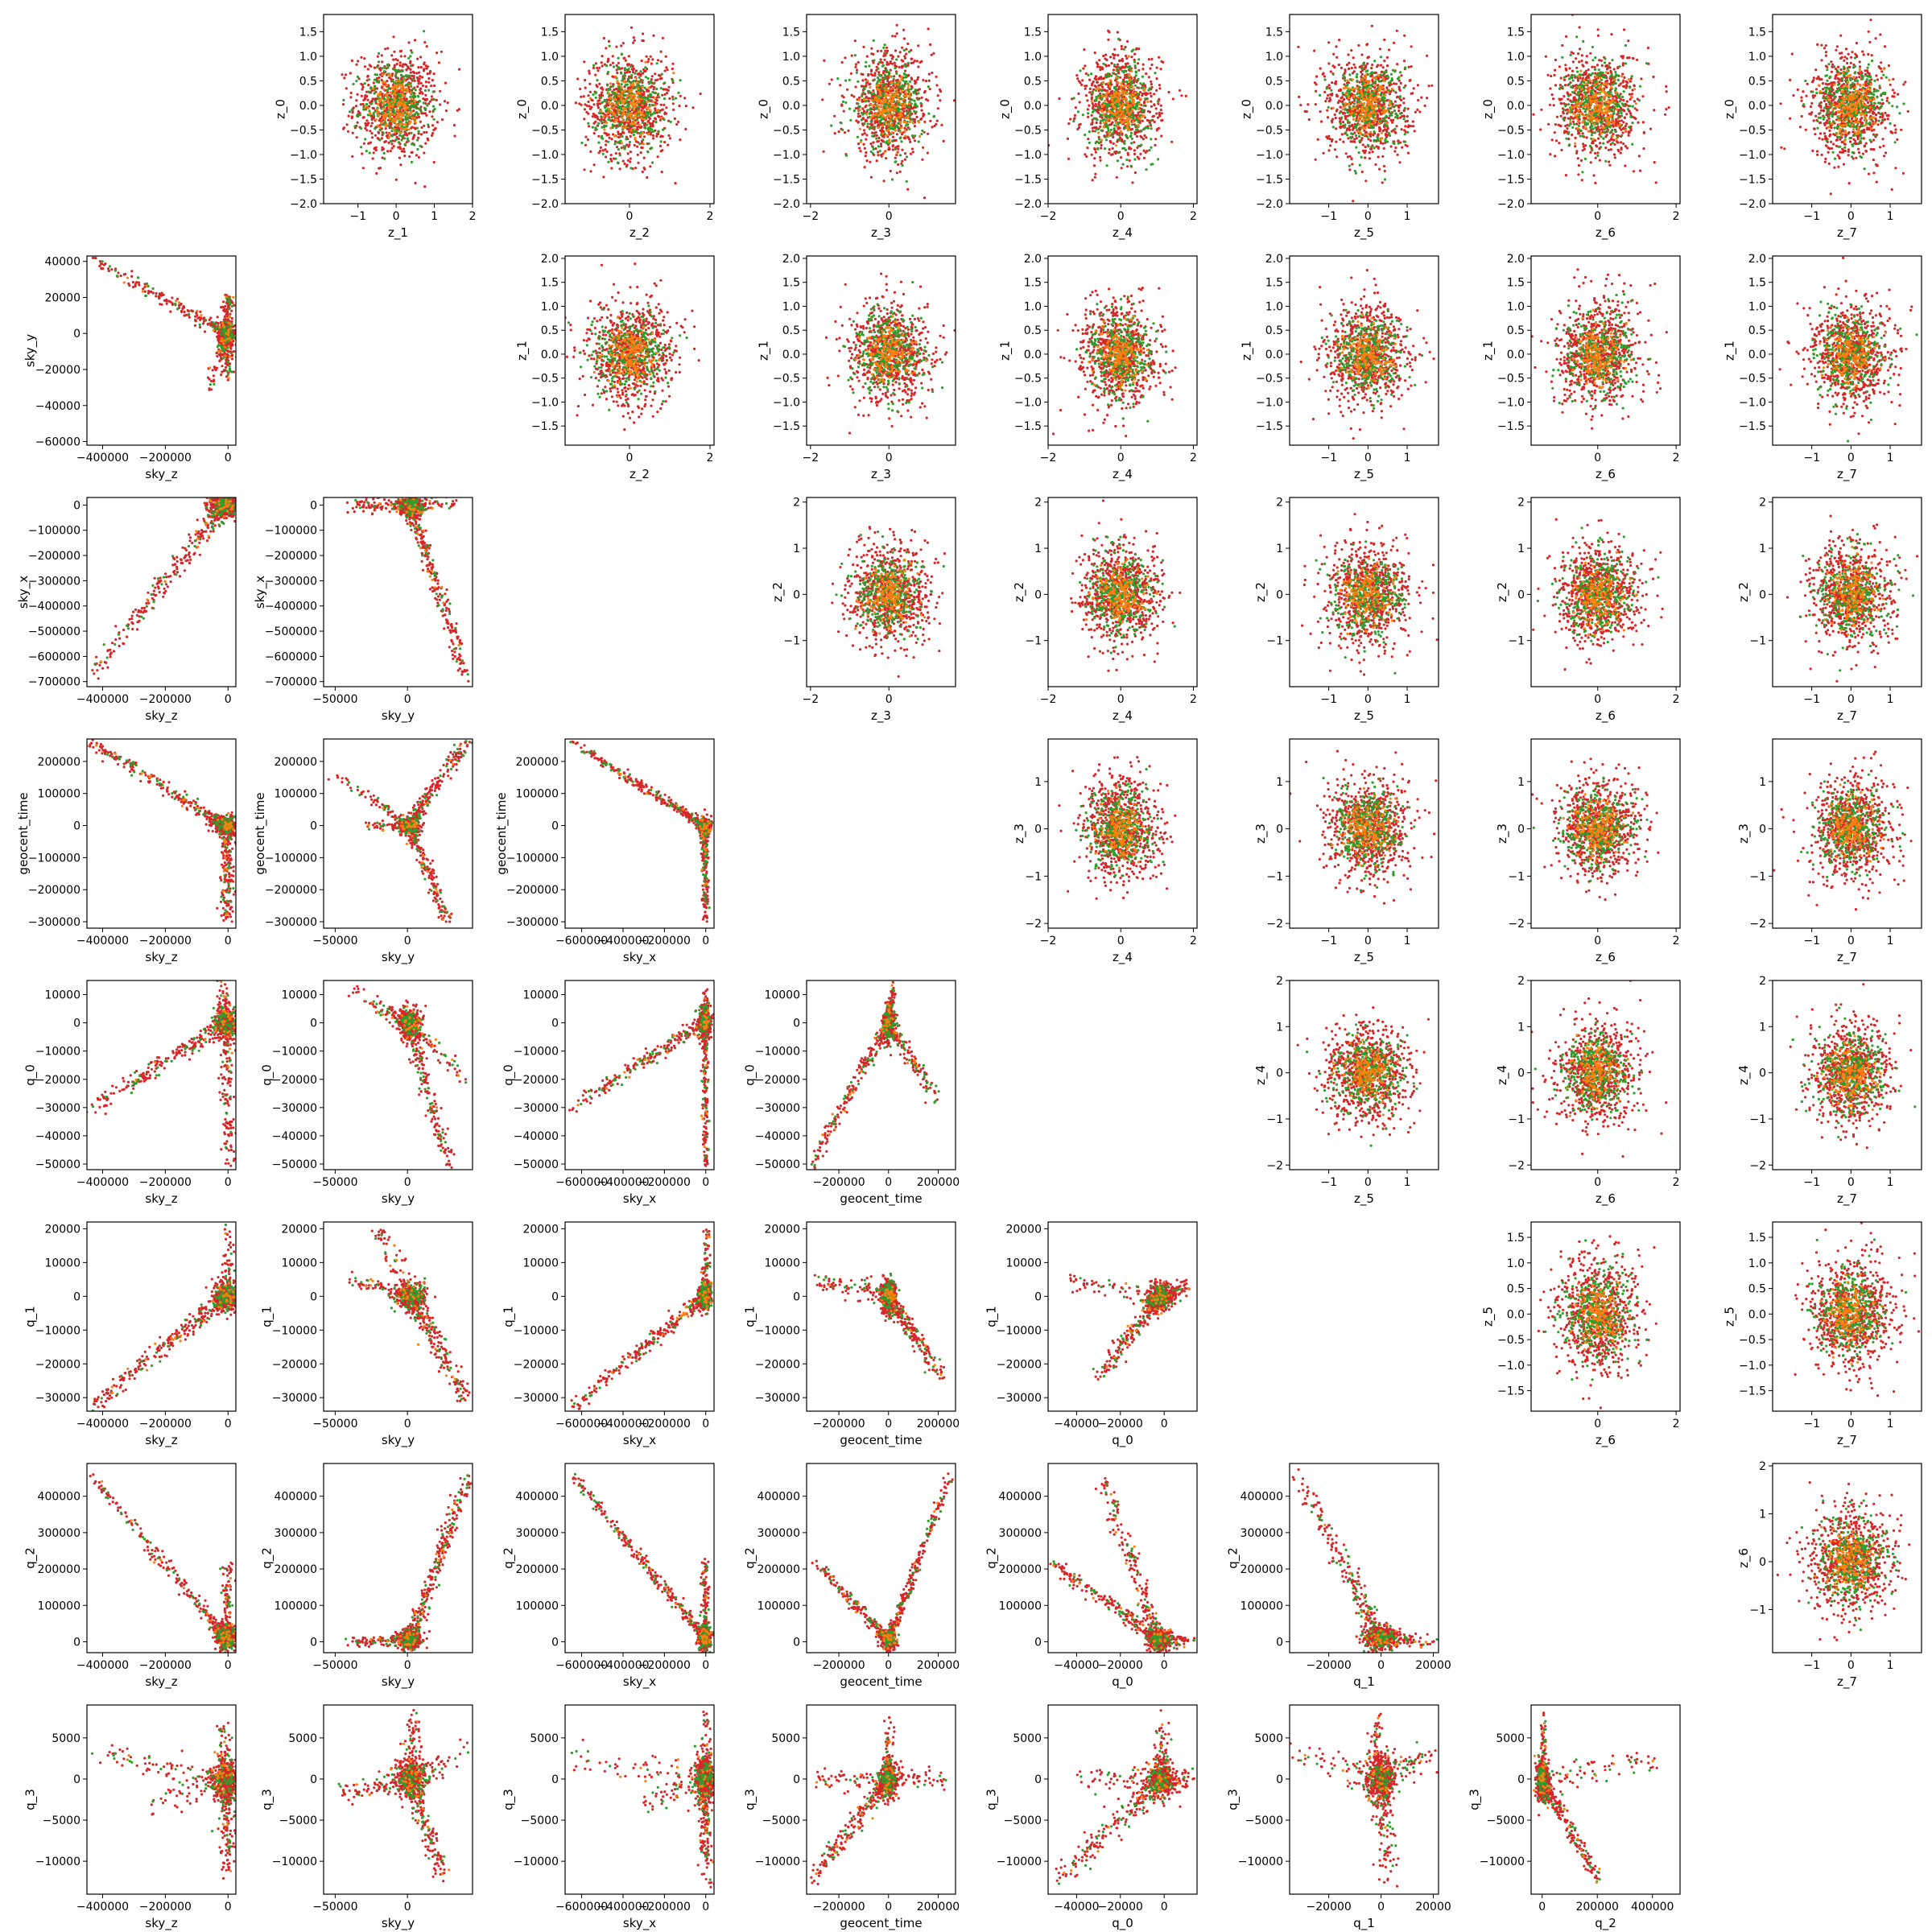  I want to click on y-tick-label: −0.5, so click(545, 130).